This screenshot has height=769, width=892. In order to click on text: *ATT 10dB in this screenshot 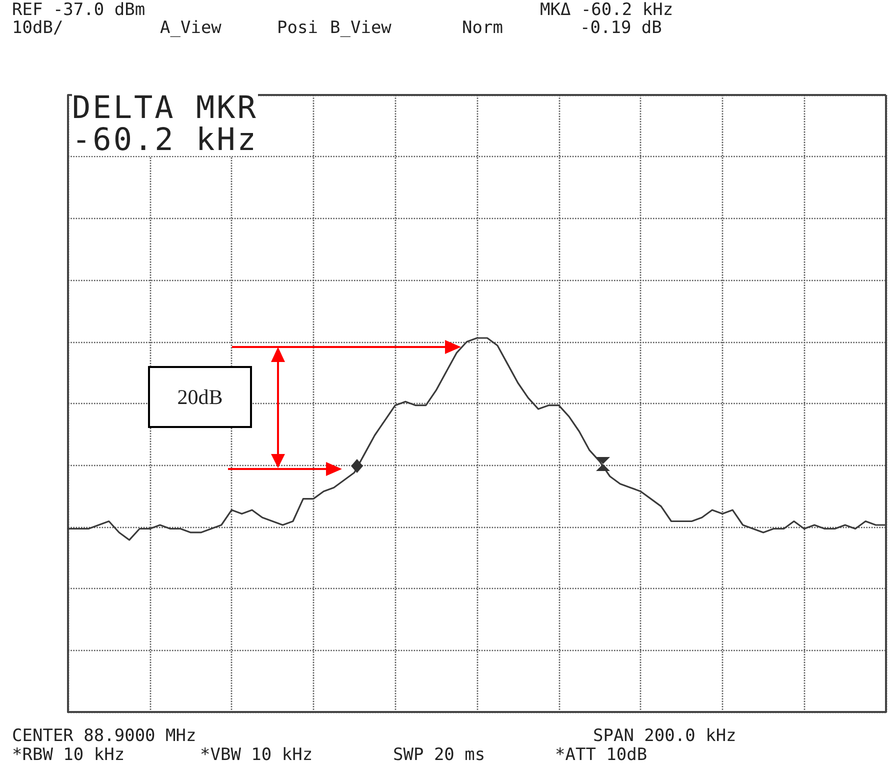, I will do `click(601, 755)`.